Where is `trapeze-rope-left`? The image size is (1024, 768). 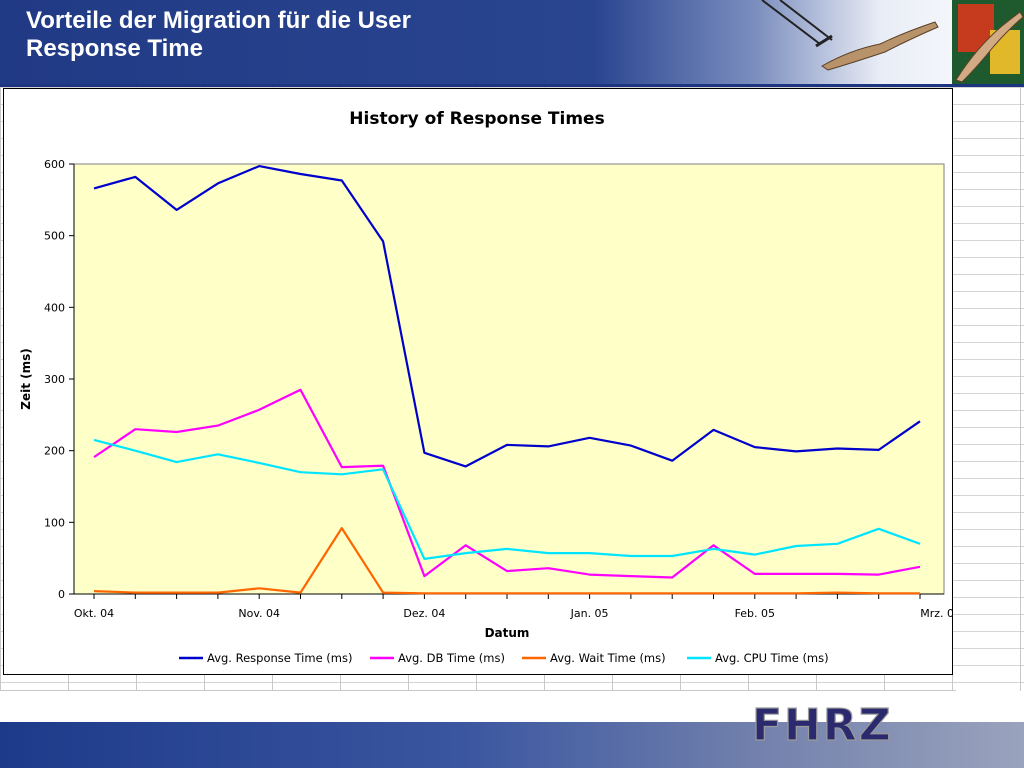 trapeze-rope-left is located at coordinates (791, 22).